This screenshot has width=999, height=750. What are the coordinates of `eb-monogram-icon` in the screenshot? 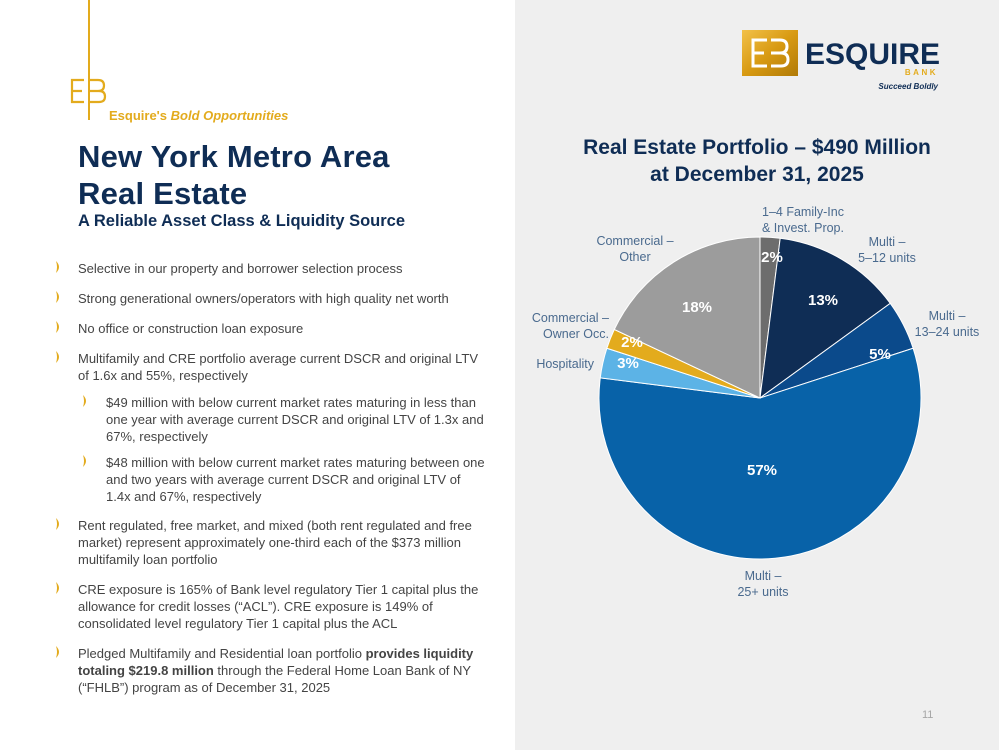 It's located at (88, 91).